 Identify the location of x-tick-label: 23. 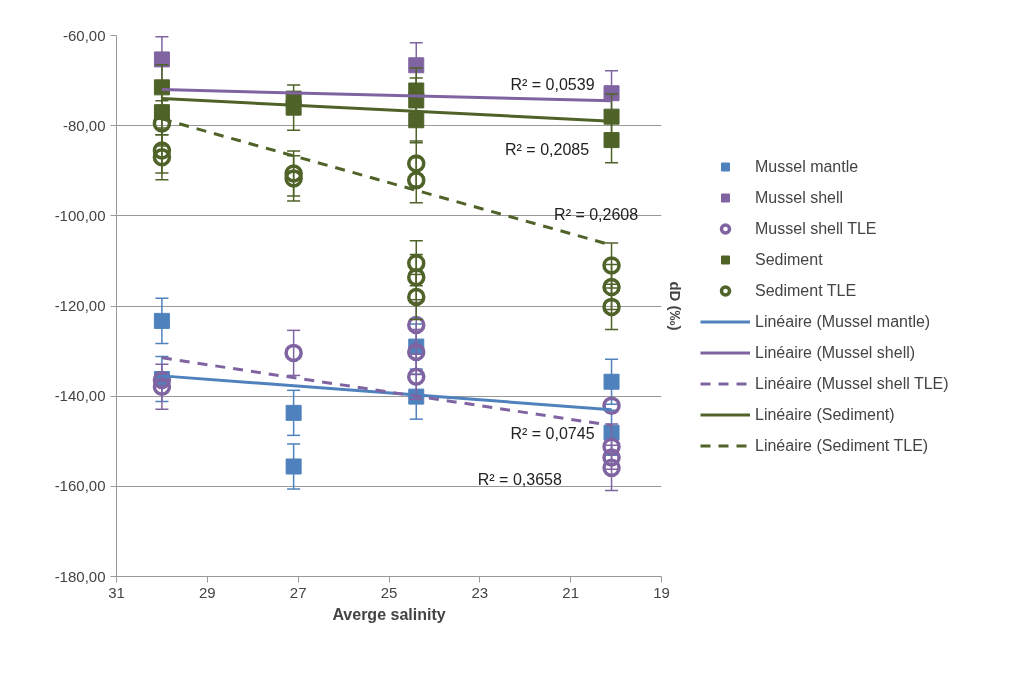
(480, 592).